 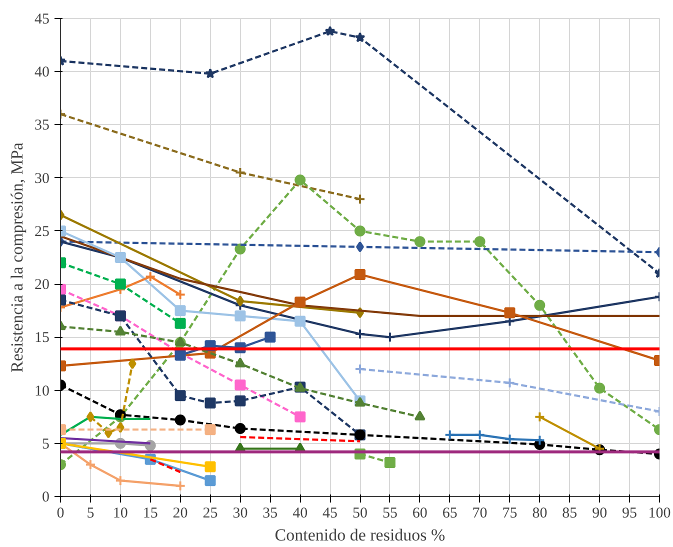 I want to click on x-tick-label: 90, so click(x=600, y=514).